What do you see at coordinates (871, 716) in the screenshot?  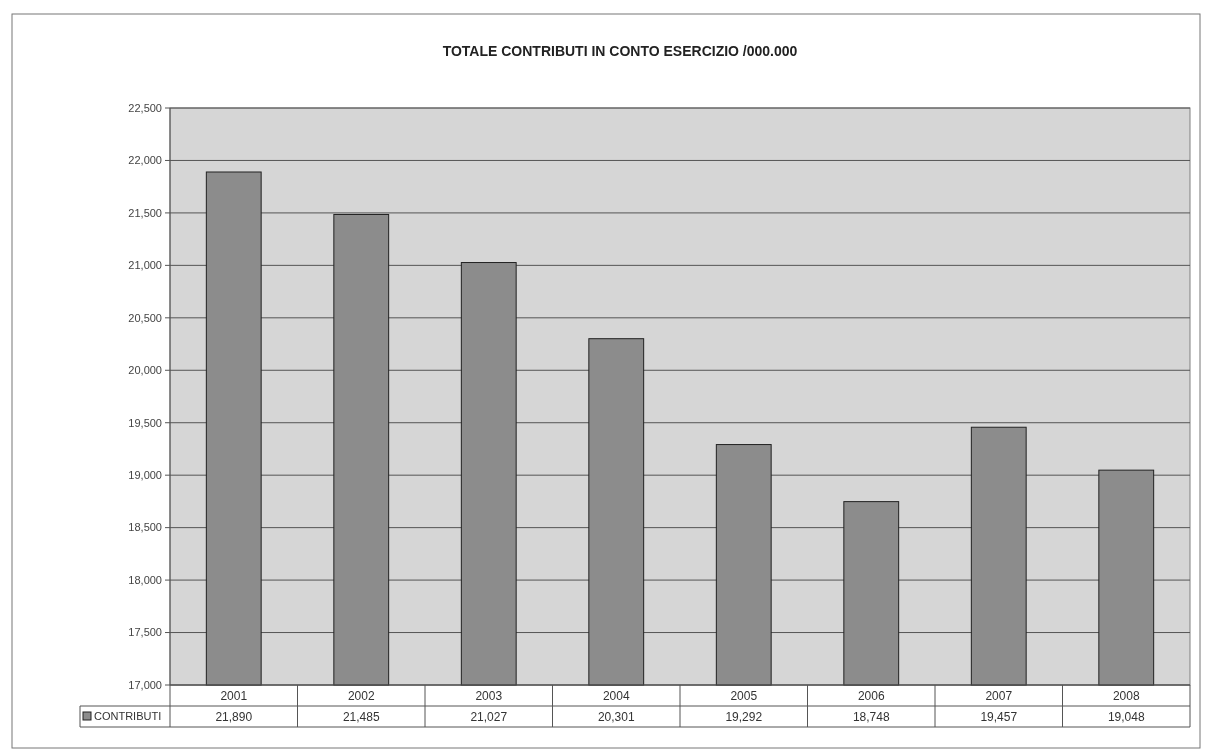 I see `data-label: 18,748` at bounding box center [871, 716].